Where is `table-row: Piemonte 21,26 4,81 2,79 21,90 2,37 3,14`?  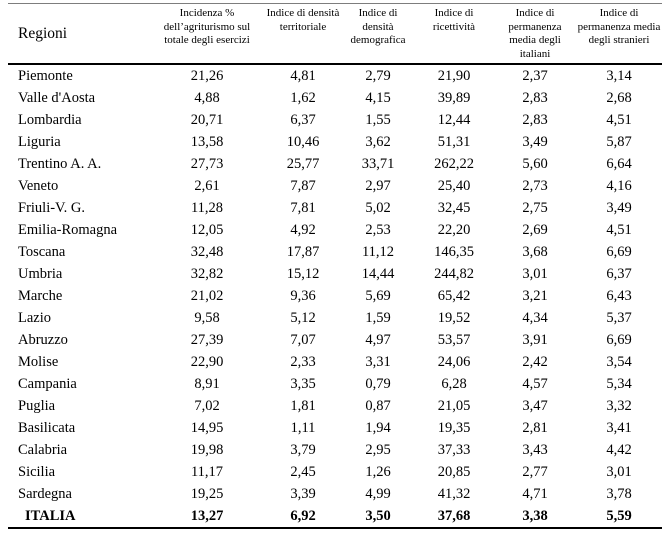
table-row: Piemonte 21,26 4,81 2,79 21,90 2,37 3,14 is located at coordinates (335, 75).